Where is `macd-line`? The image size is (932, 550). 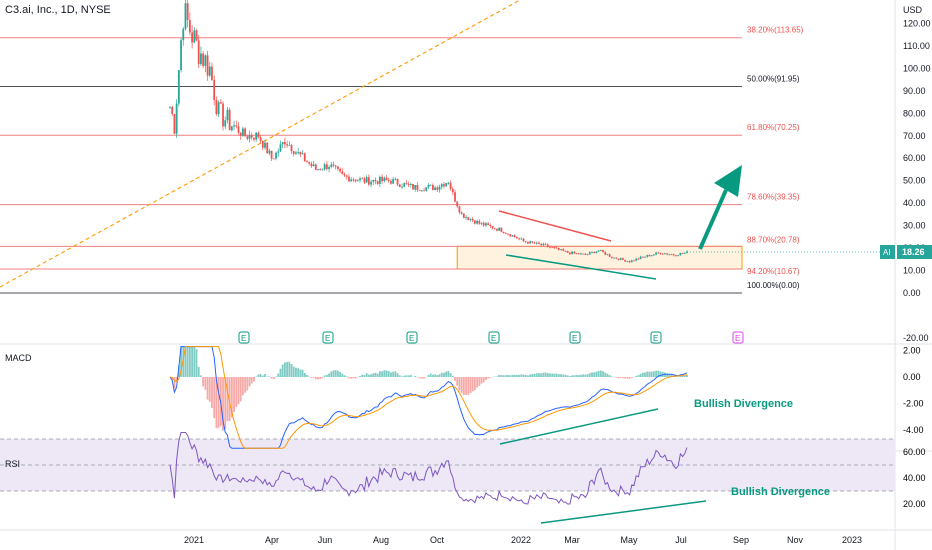 macd-line is located at coordinates (428, 397).